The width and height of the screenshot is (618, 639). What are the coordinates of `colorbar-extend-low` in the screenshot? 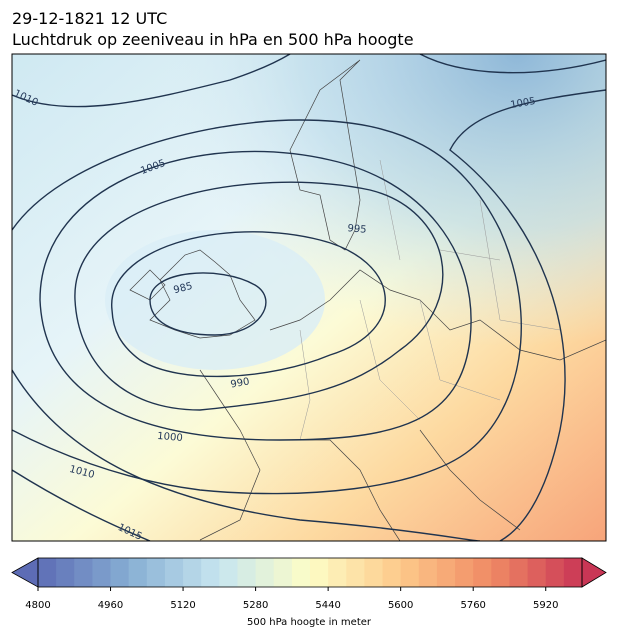 It's located at (25, 572).